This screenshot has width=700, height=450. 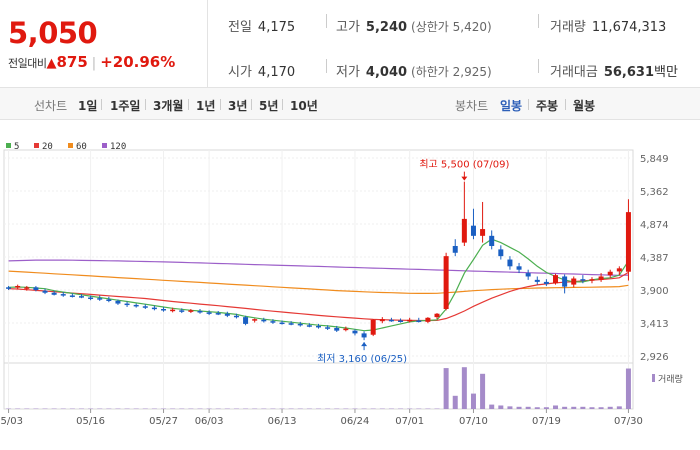 I want to click on ma20-line, so click(x=318, y=296).